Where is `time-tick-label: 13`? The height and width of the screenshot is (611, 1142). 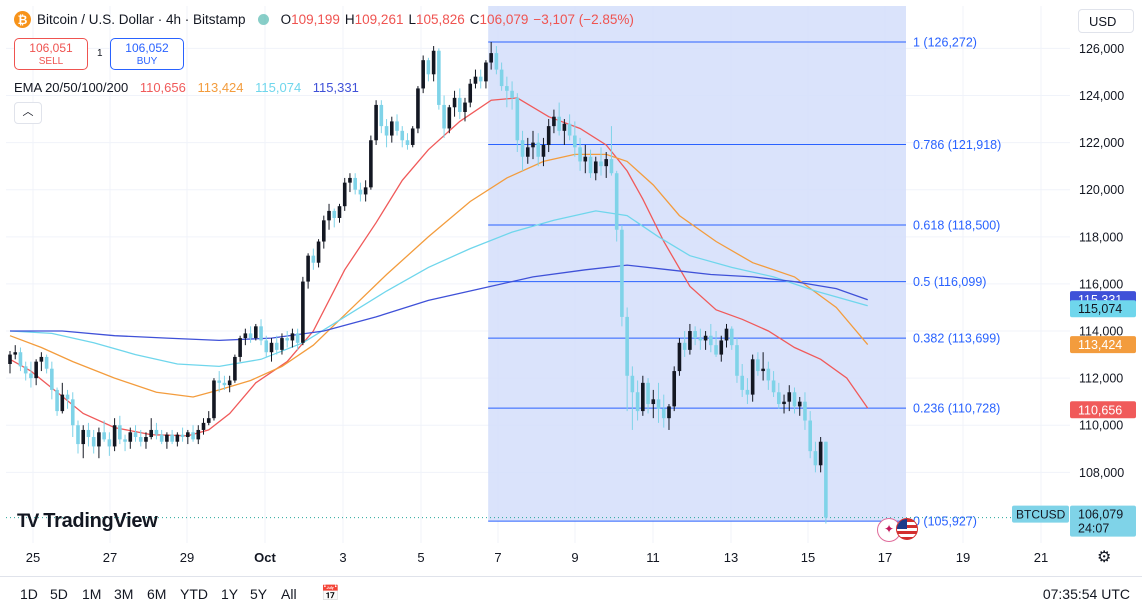
time-tick-label: 13 is located at coordinates (731, 557).